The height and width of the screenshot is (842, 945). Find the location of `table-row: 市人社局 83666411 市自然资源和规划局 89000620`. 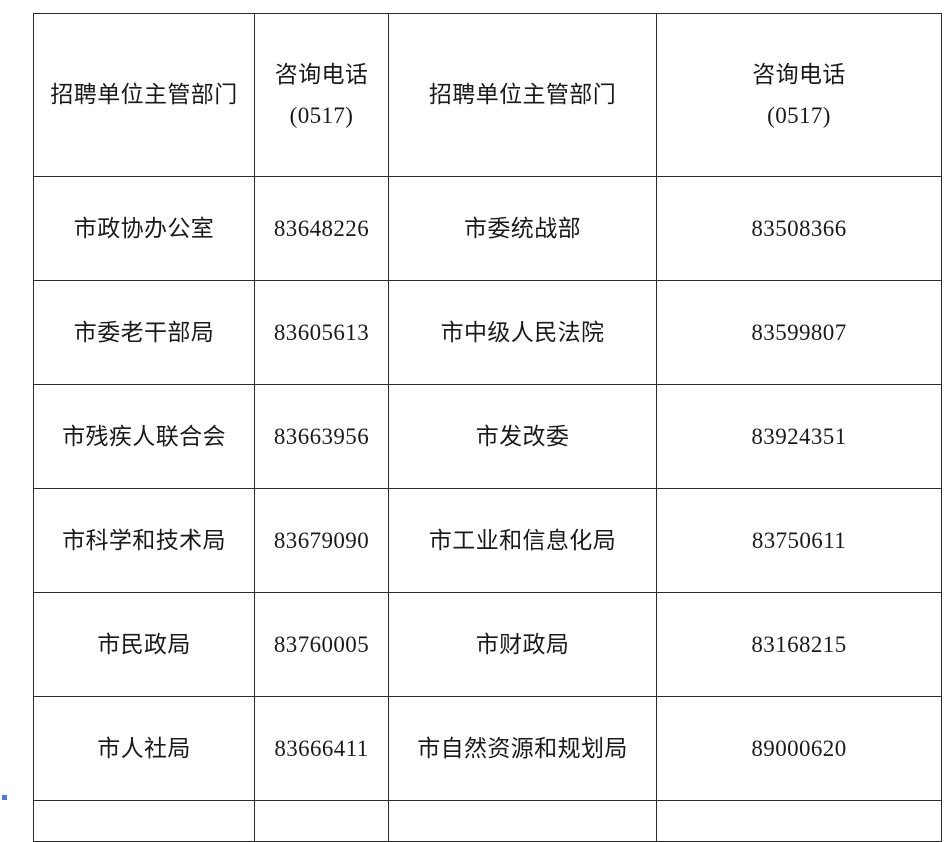

table-row: 市人社局 83666411 市自然资源和规划局 89000620 is located at coordinates (487, 748).